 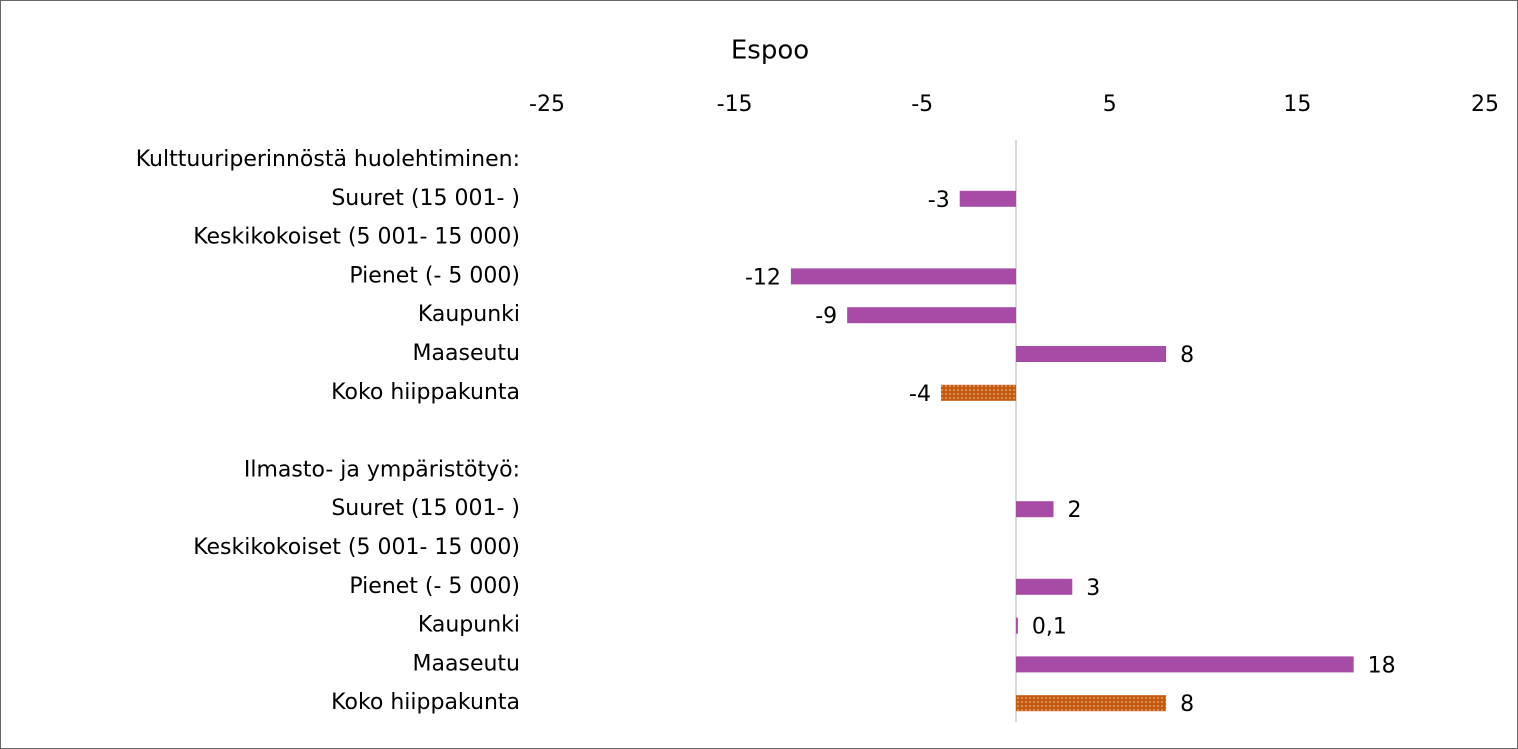 I want to click on data-label: -12, so click(x=763, y=277).